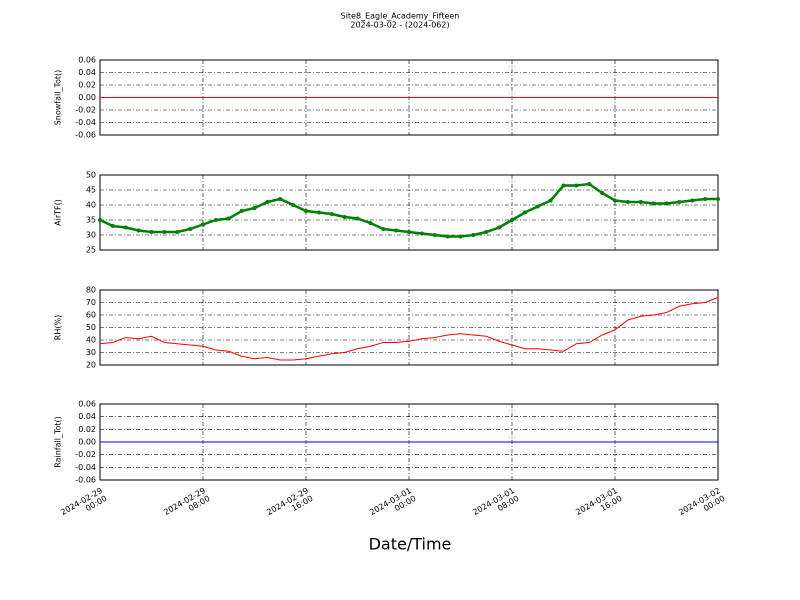 The height and width of the screenshot is (600, 800). What do you see at coordinates (91, 250) in the screenshot?
I see `y-tick-label: 25` at bounding box center [91, 250].